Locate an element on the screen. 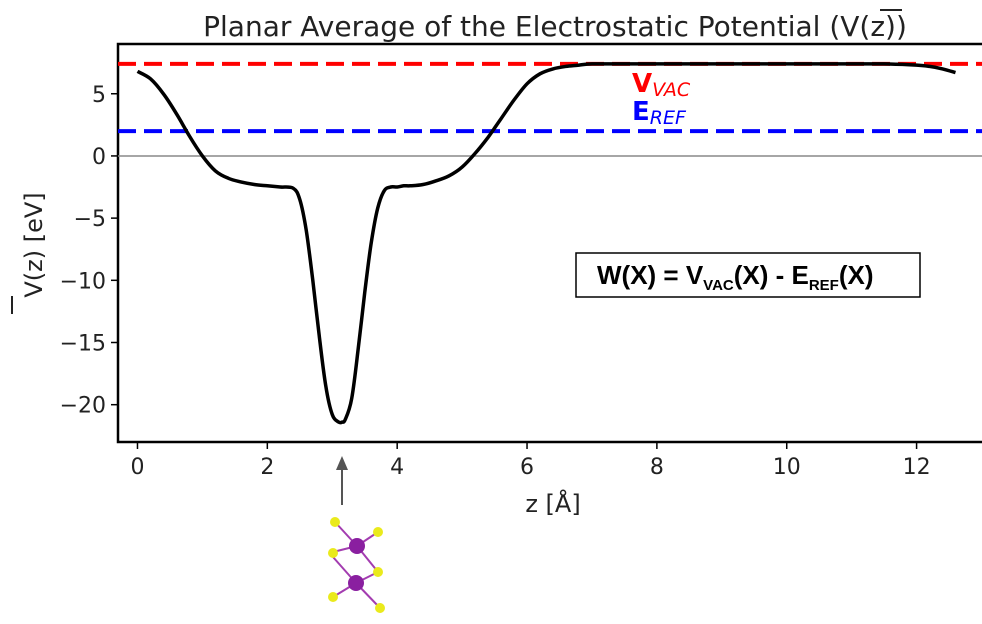 Image resolution: width=982 pixels, height=624 pixels. vac-label: VVAC is located at coordinates (661, 85).